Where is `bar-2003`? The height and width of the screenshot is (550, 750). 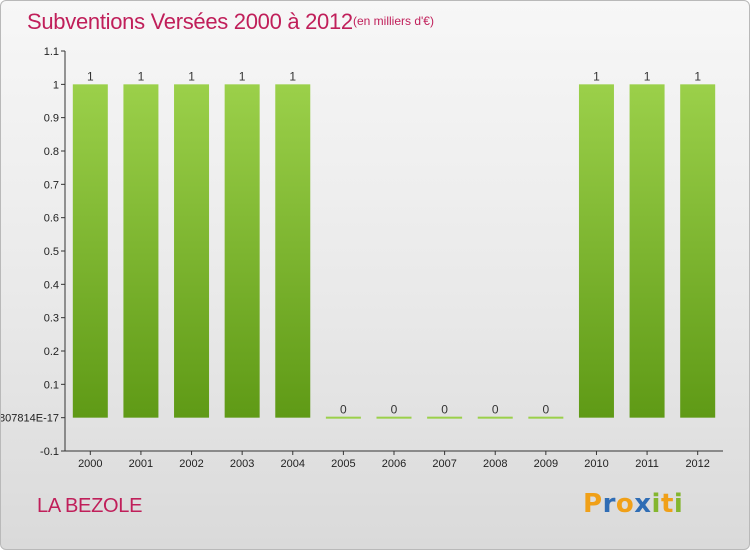
bar-2003 is located at coordinates (242, 251).